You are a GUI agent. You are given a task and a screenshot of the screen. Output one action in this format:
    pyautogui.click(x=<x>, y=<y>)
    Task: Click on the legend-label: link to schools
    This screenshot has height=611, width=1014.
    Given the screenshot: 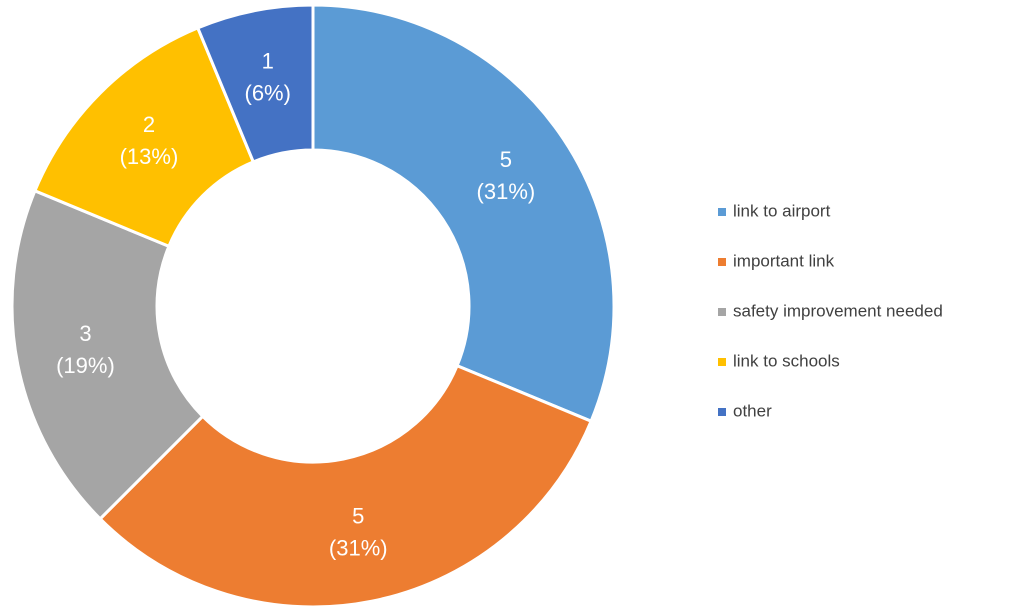 What is the action you would take?
    pyautogui.click(x=786, y=360)
    